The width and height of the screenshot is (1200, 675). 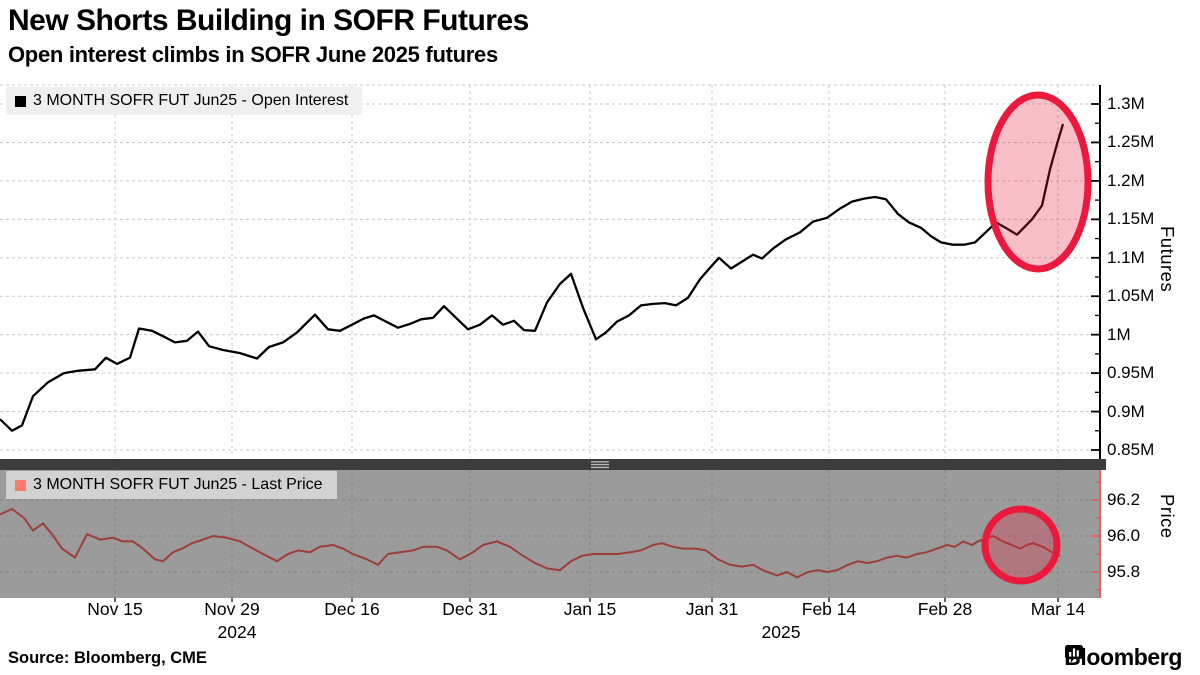 What do you see at coordinates (178, 484) in the screenshot?
I see `legend-last-price-label: 3 MONTH SOFR FUT Jun25 - Last Price` at bounding box center [178, 484].